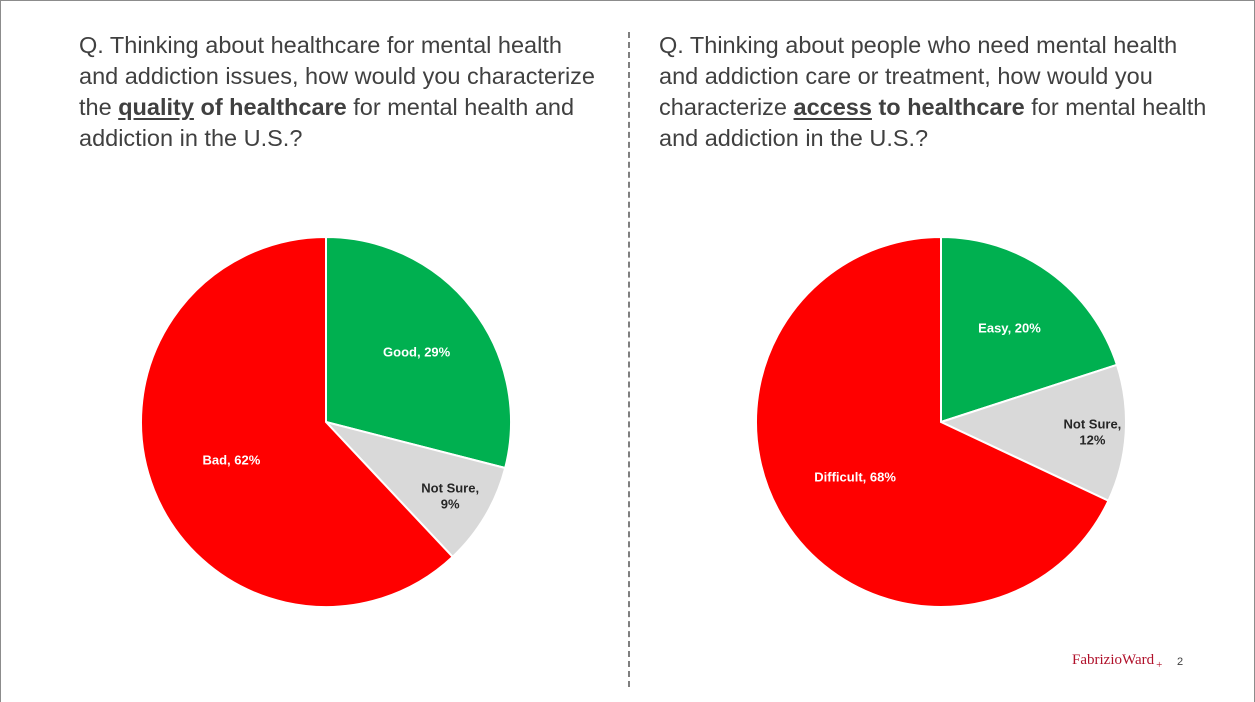 Image resolution: width=1255 pixels, height=702 pixels. I want to click on fabrizioward-logo: FabrizioWard +, so click(1117, 661).